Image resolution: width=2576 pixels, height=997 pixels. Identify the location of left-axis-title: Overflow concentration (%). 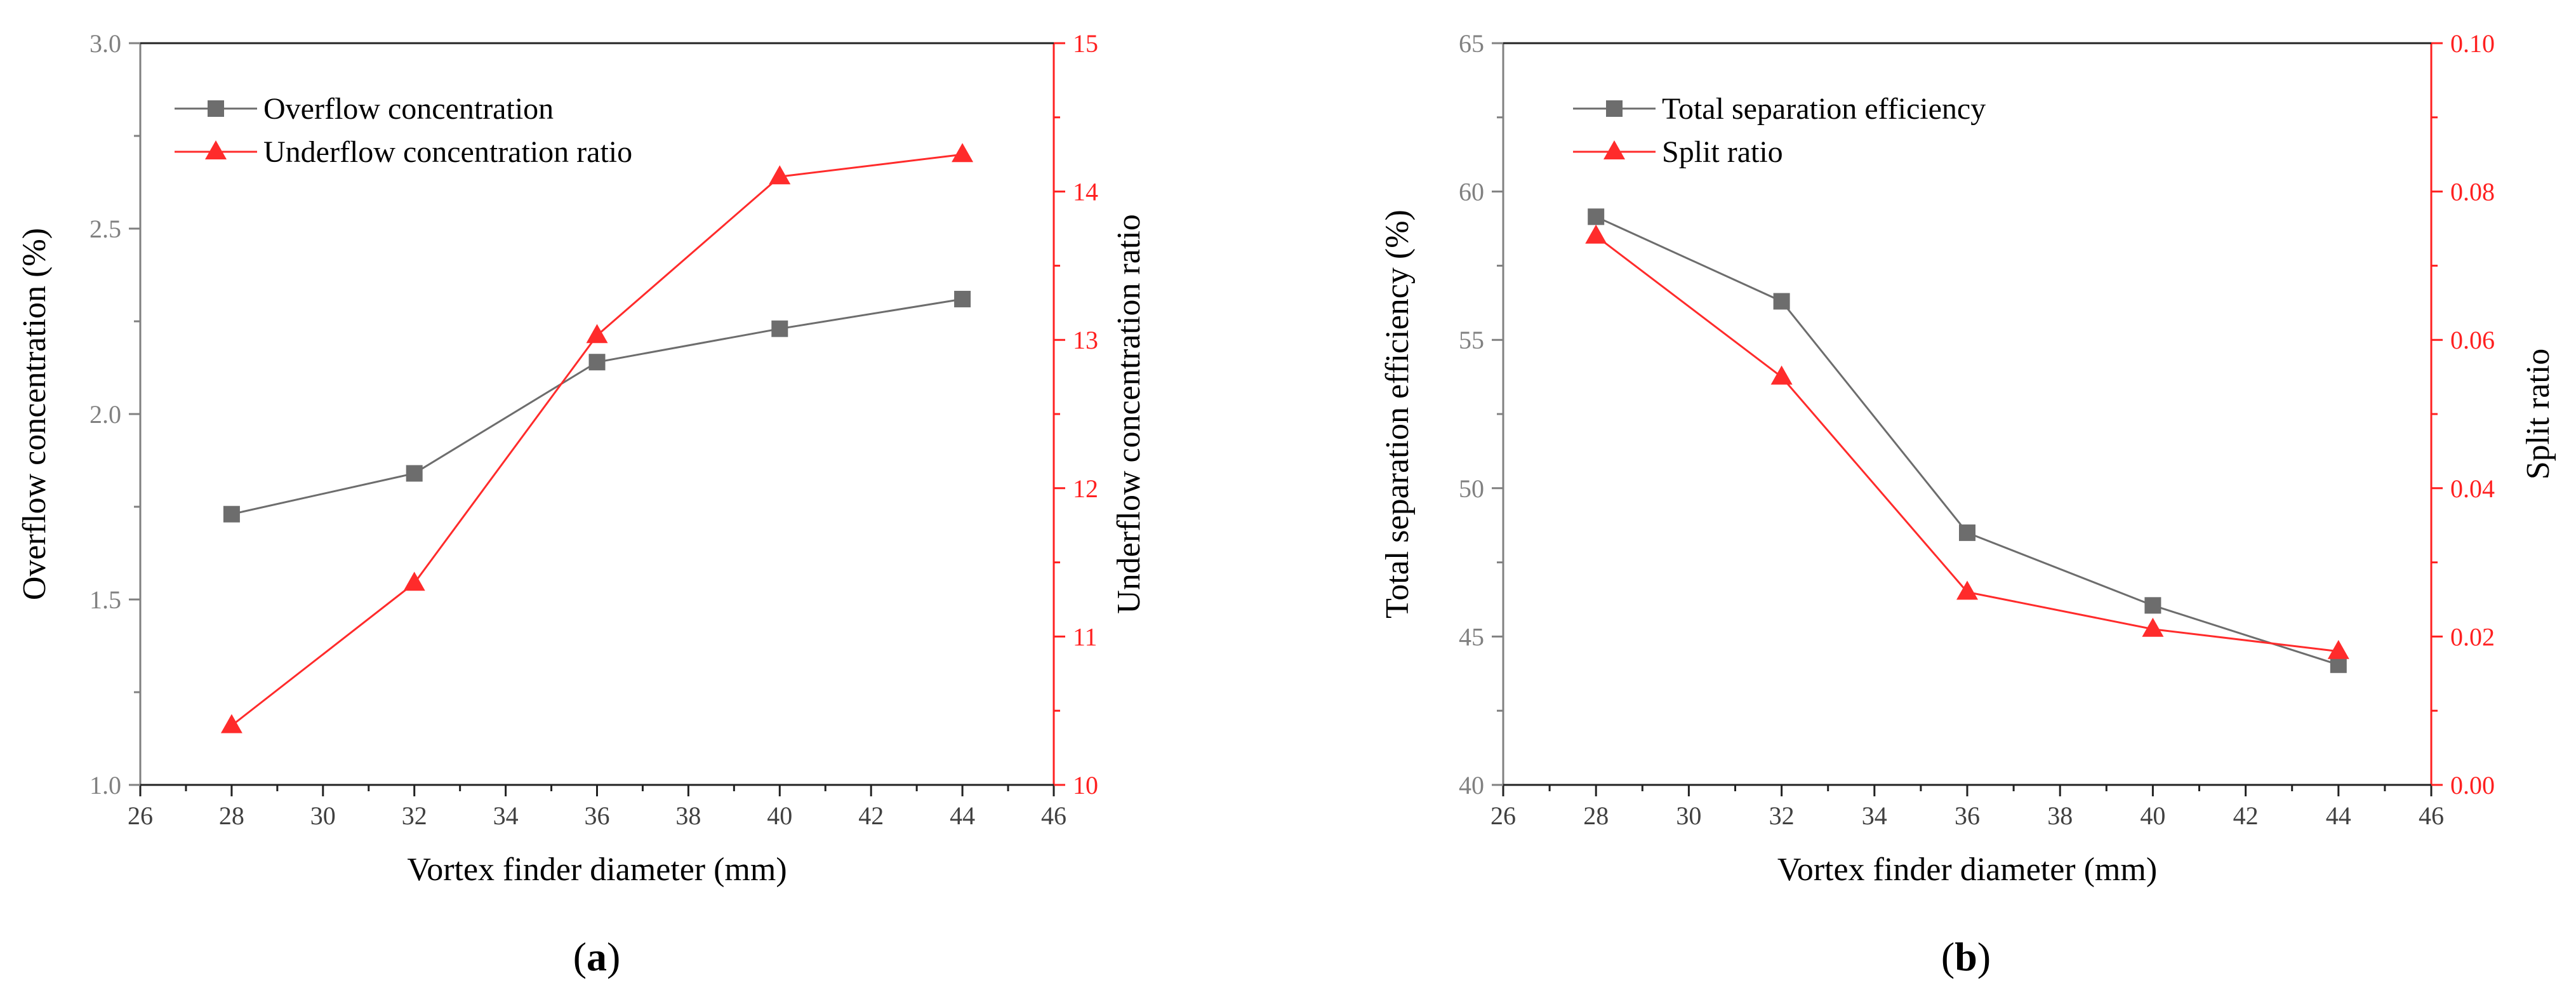
(35, 414).